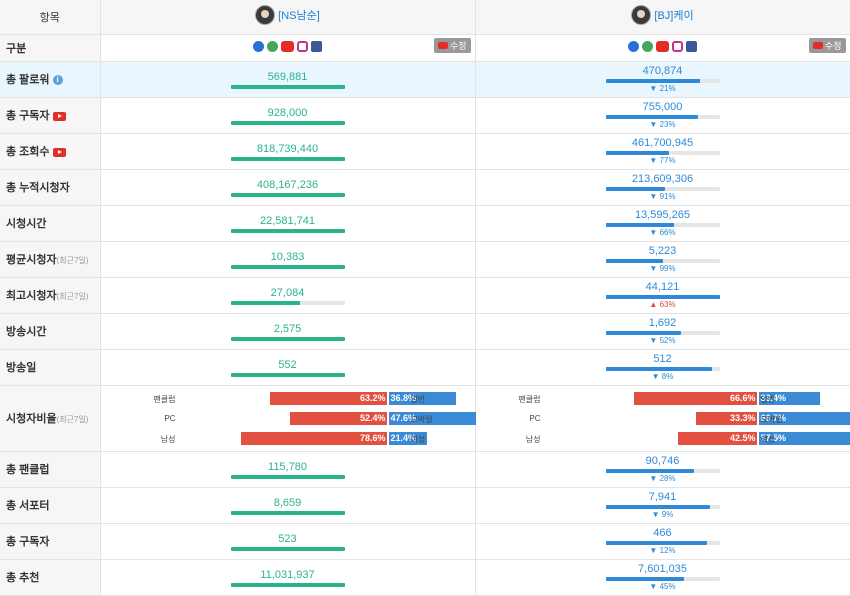 The height and width of the screenshot is (596, 850). What do you see at coordinates (72, 260) in the screenshot?
I see `stat-label-sub: (최근7일)` at bounding box center [72, 260].